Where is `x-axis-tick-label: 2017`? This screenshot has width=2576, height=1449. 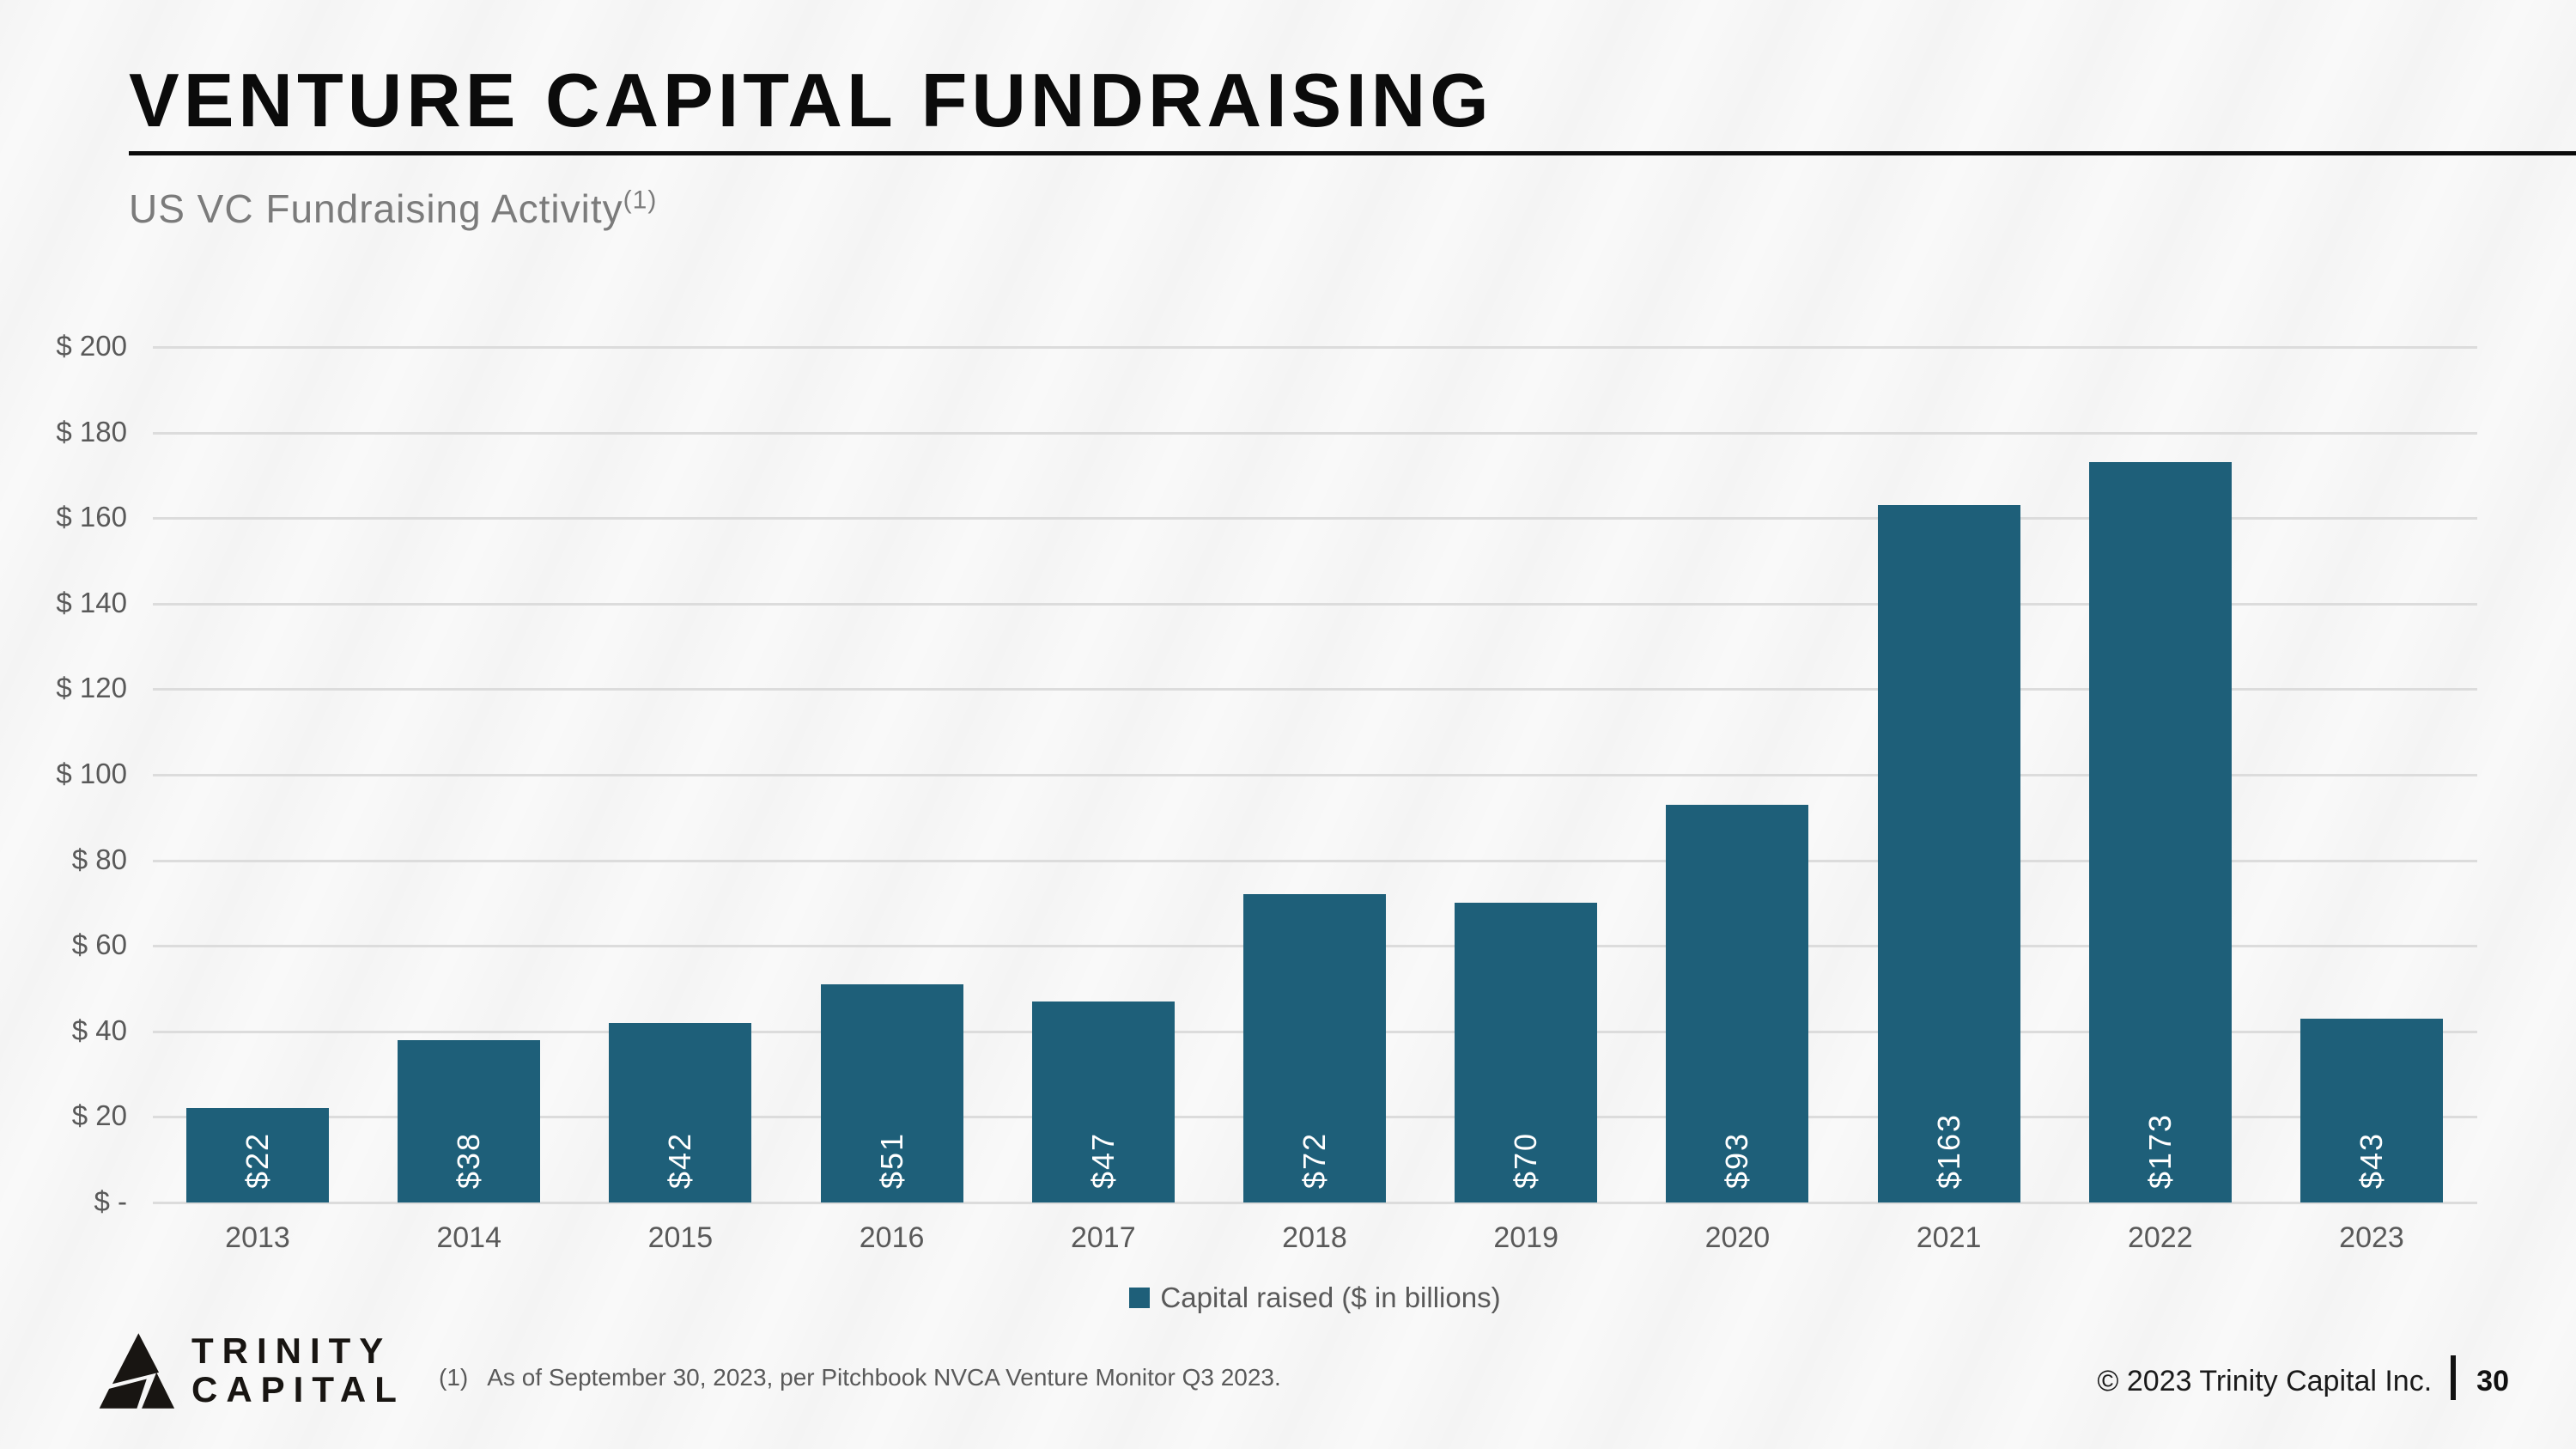 x-axis-tick-label: 2017 is located at coordinates (1103, 1237).